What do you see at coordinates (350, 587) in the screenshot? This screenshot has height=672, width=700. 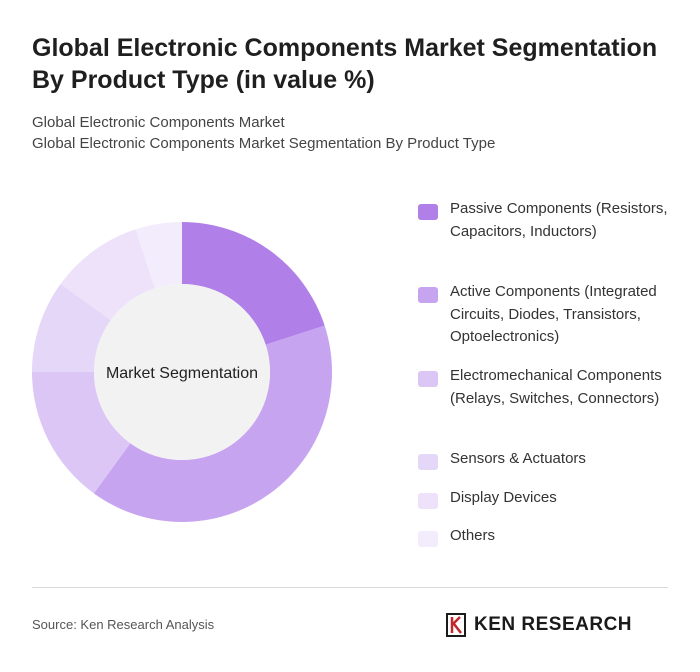 I see `footer-divider` at bounding box center [350, 587].